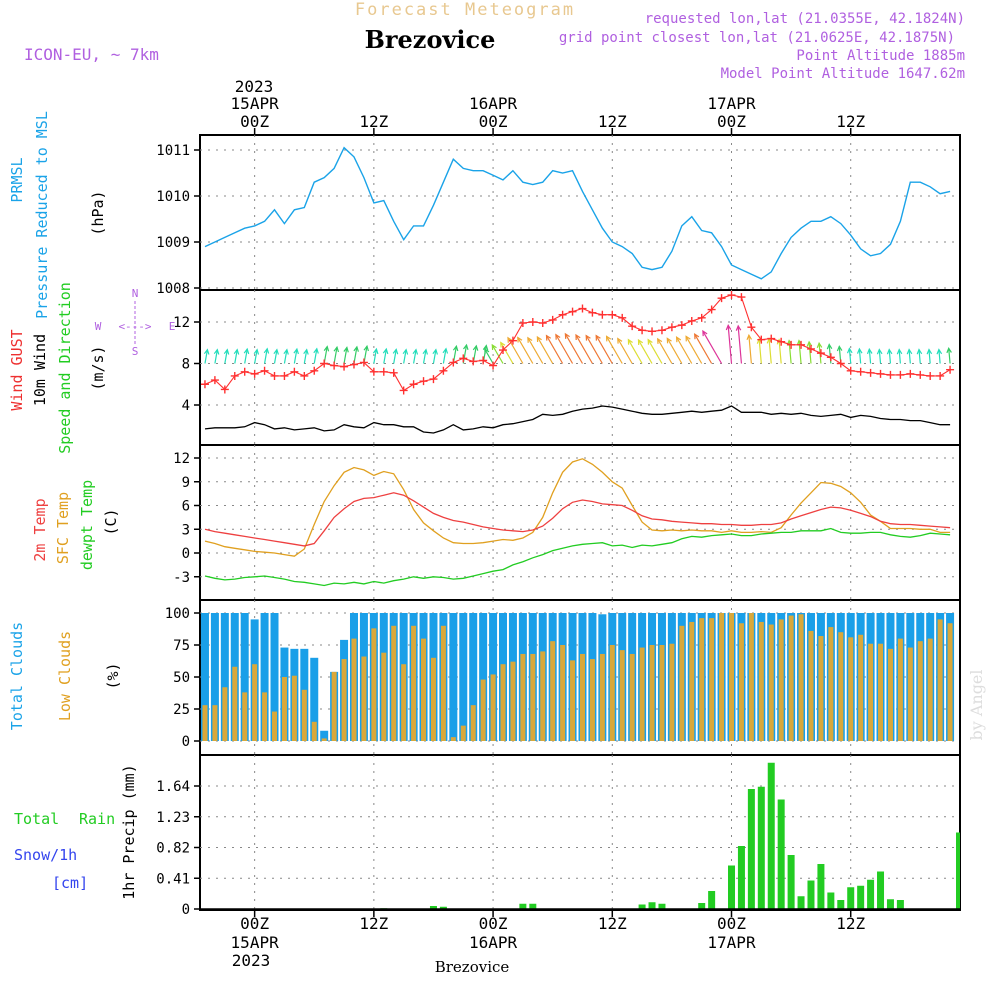 The image size is (1000, 1004). Describe the element at coordinates (472, 967) in the screenshot. I see `footer-location: Brezovice` at that location.